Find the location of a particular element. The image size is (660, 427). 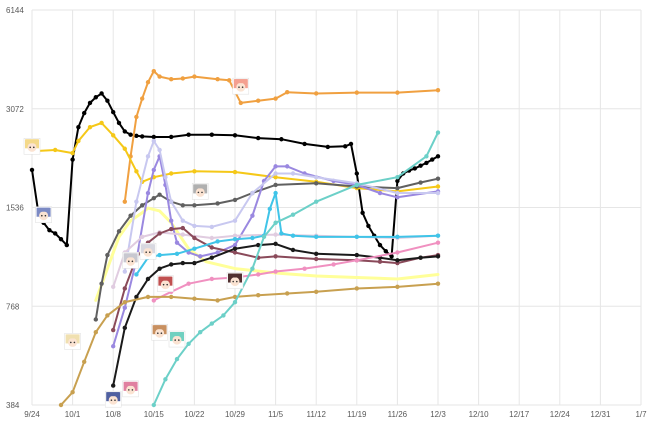

x-tick-label: 11/12 is located at coordinates (316, 414).